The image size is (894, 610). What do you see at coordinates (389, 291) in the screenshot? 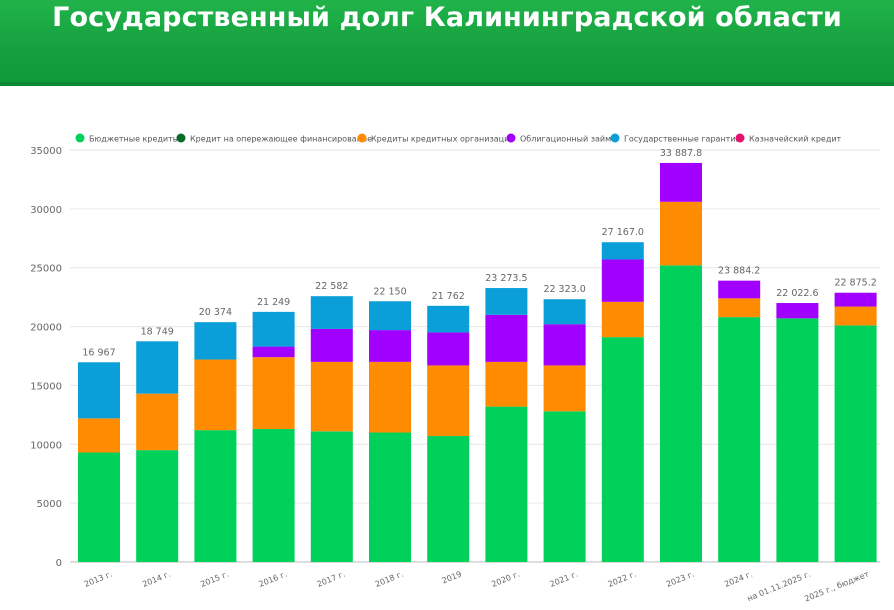
I see `total-label: 22 150` at bounding box center [389, 291].